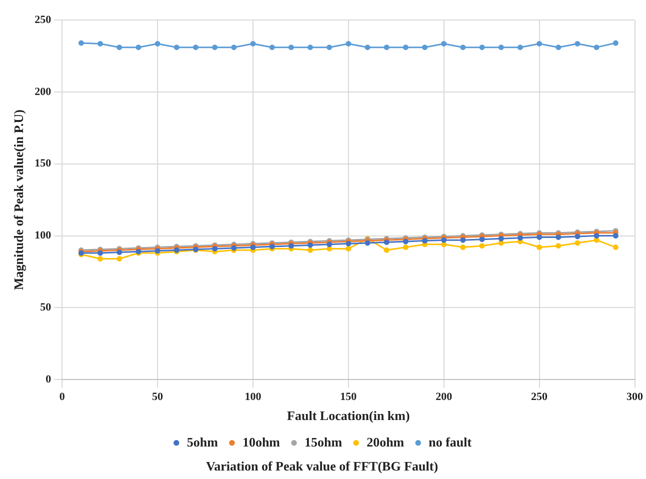 The image size is (646, 479). I want to click on x-tick-label: 250, so click(539, 397).